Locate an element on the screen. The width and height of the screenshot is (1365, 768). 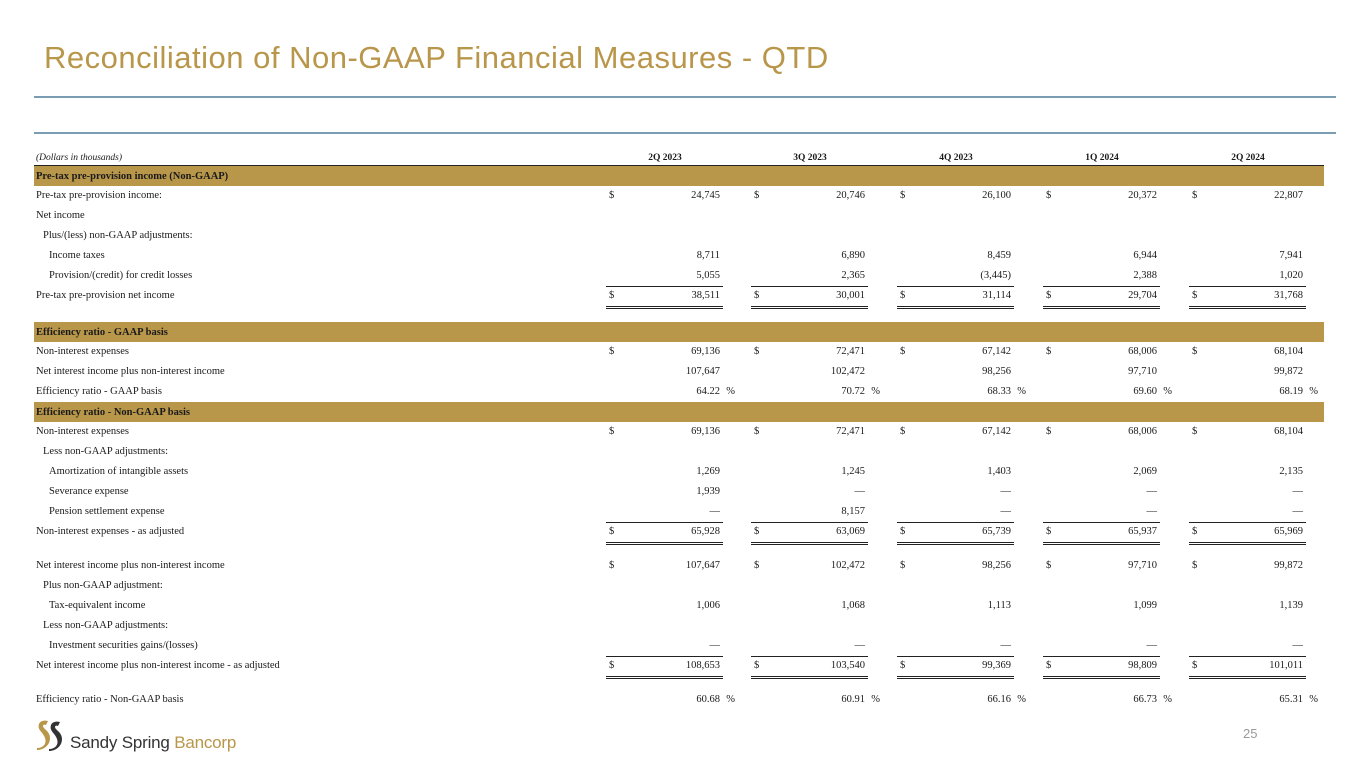
column-header: 2Q 2023 is located at coordinates (665, 158).